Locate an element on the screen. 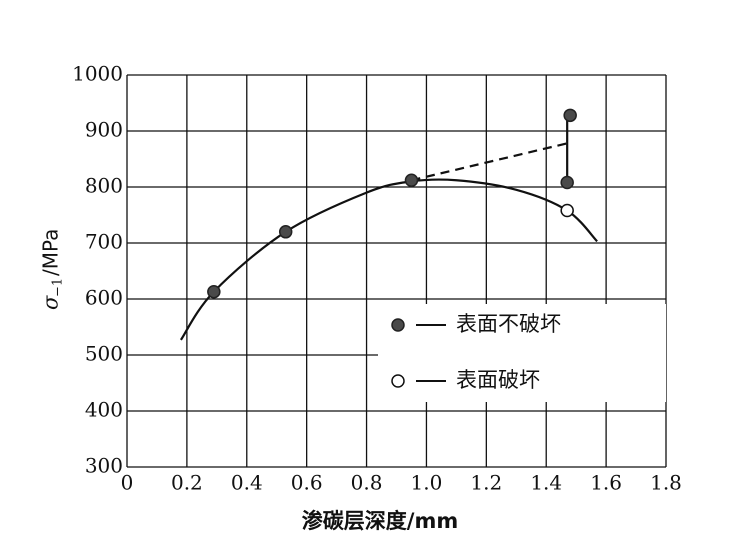  y-tick-label: 1000 is located at coordinates (97, 74).